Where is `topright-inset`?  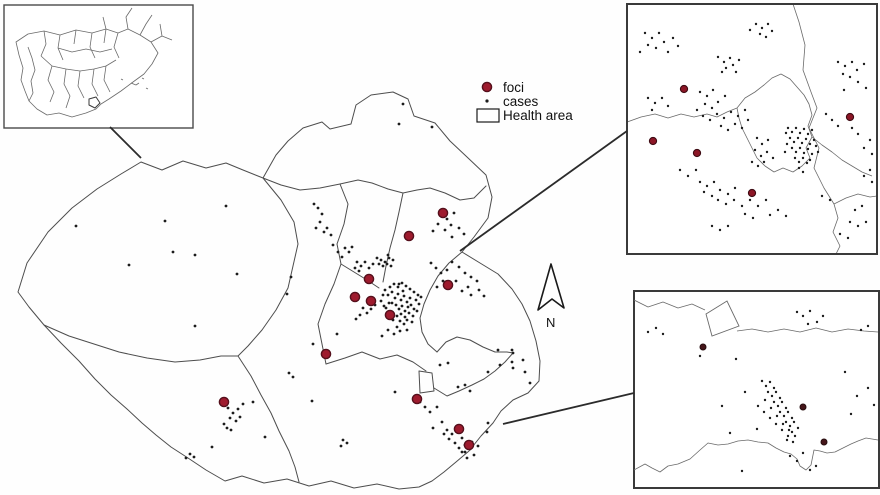 topright-inset is located at coordinates (752, 129).